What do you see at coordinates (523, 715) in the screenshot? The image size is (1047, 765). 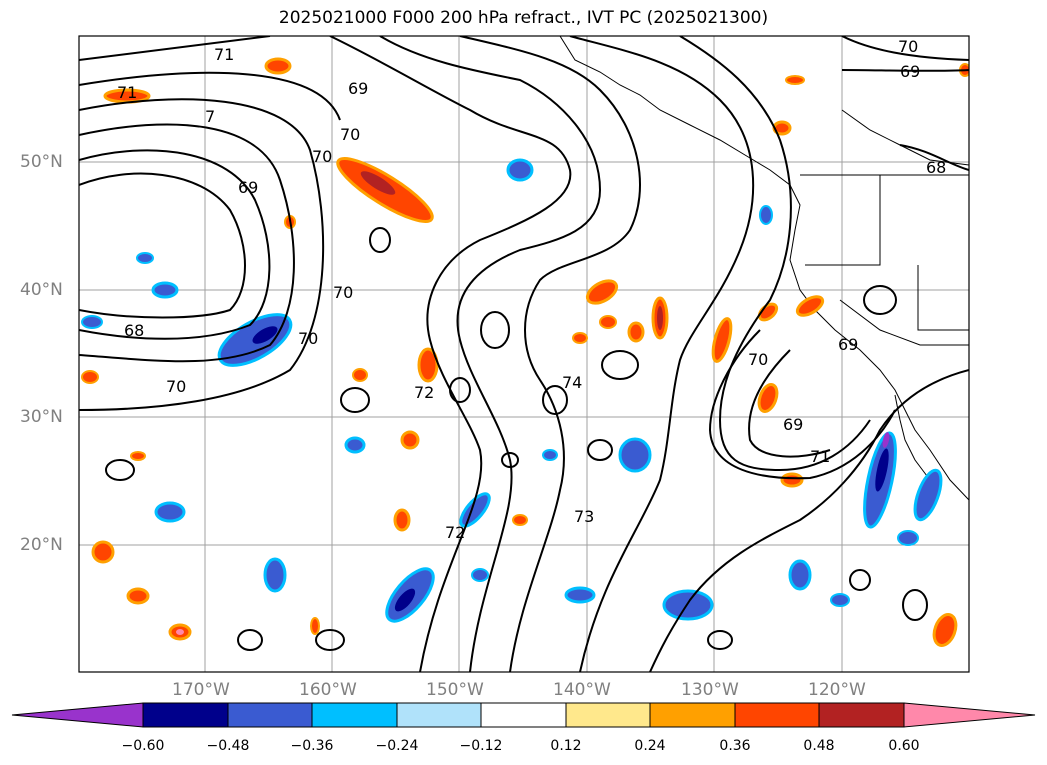 I see `colorbar` at bounding box center [523, 715].